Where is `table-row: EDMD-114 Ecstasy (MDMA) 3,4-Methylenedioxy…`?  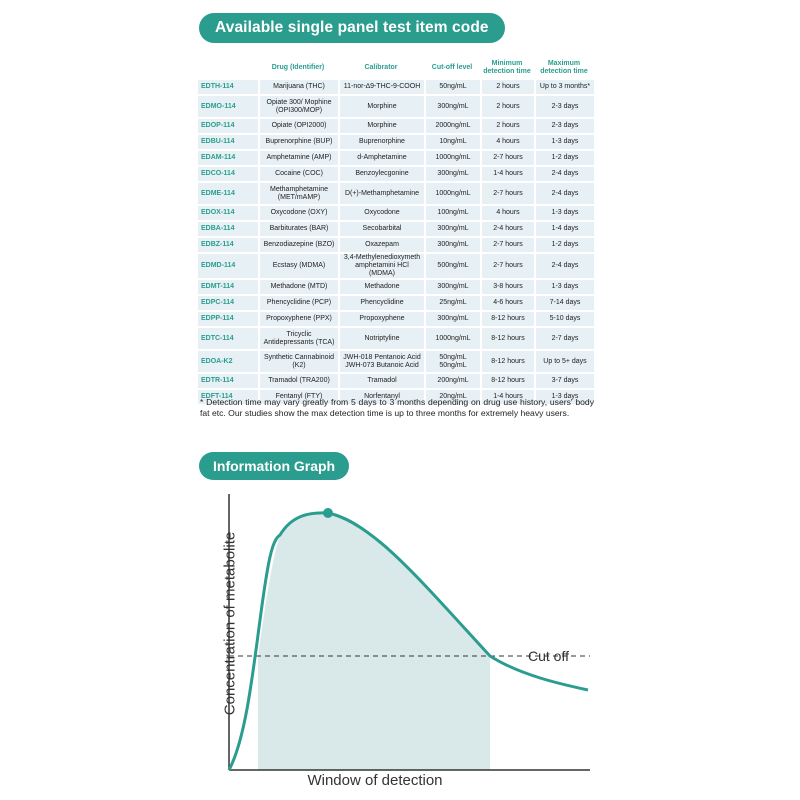
table-row: EDMD-114 Ecstasy (MDMA) 3,4-Methylenedioxy… is located at coordinates (396, 266).